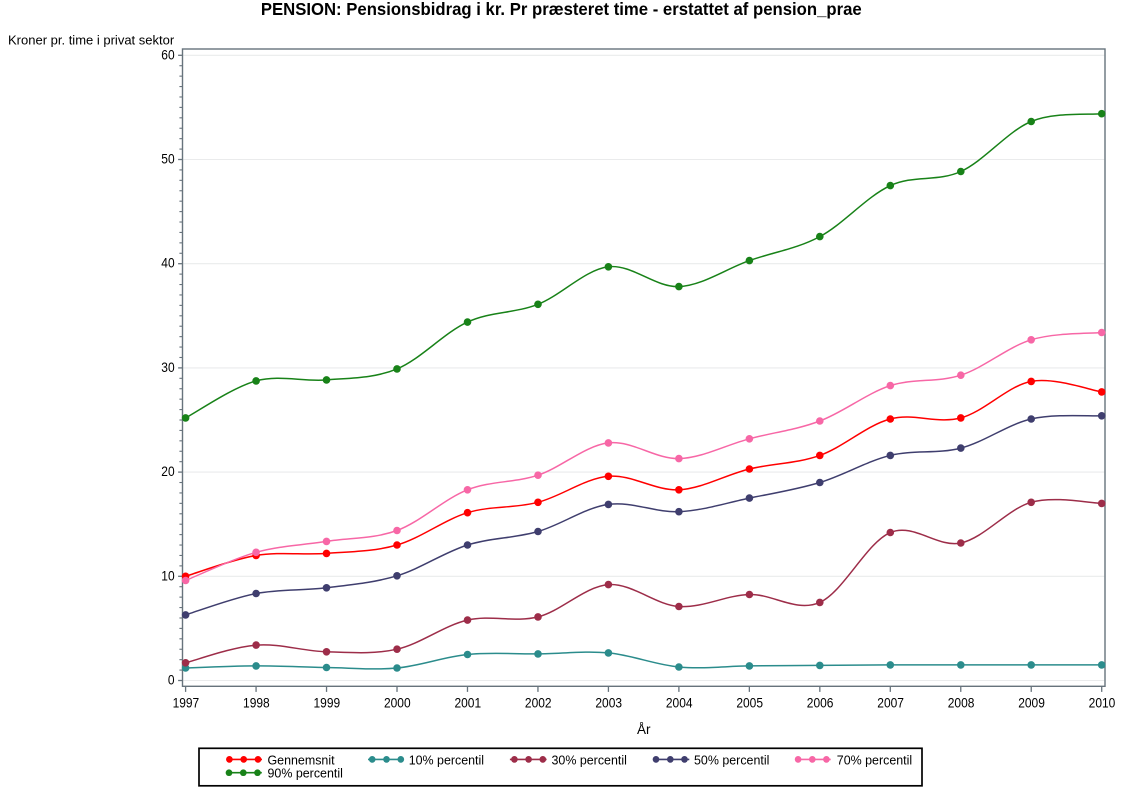 This screenshot has width=1122, height=793. What do you see at coordinates (167, 367) in the screenshot?
I see `svg-text: 30` at bounding box center [167, 367].